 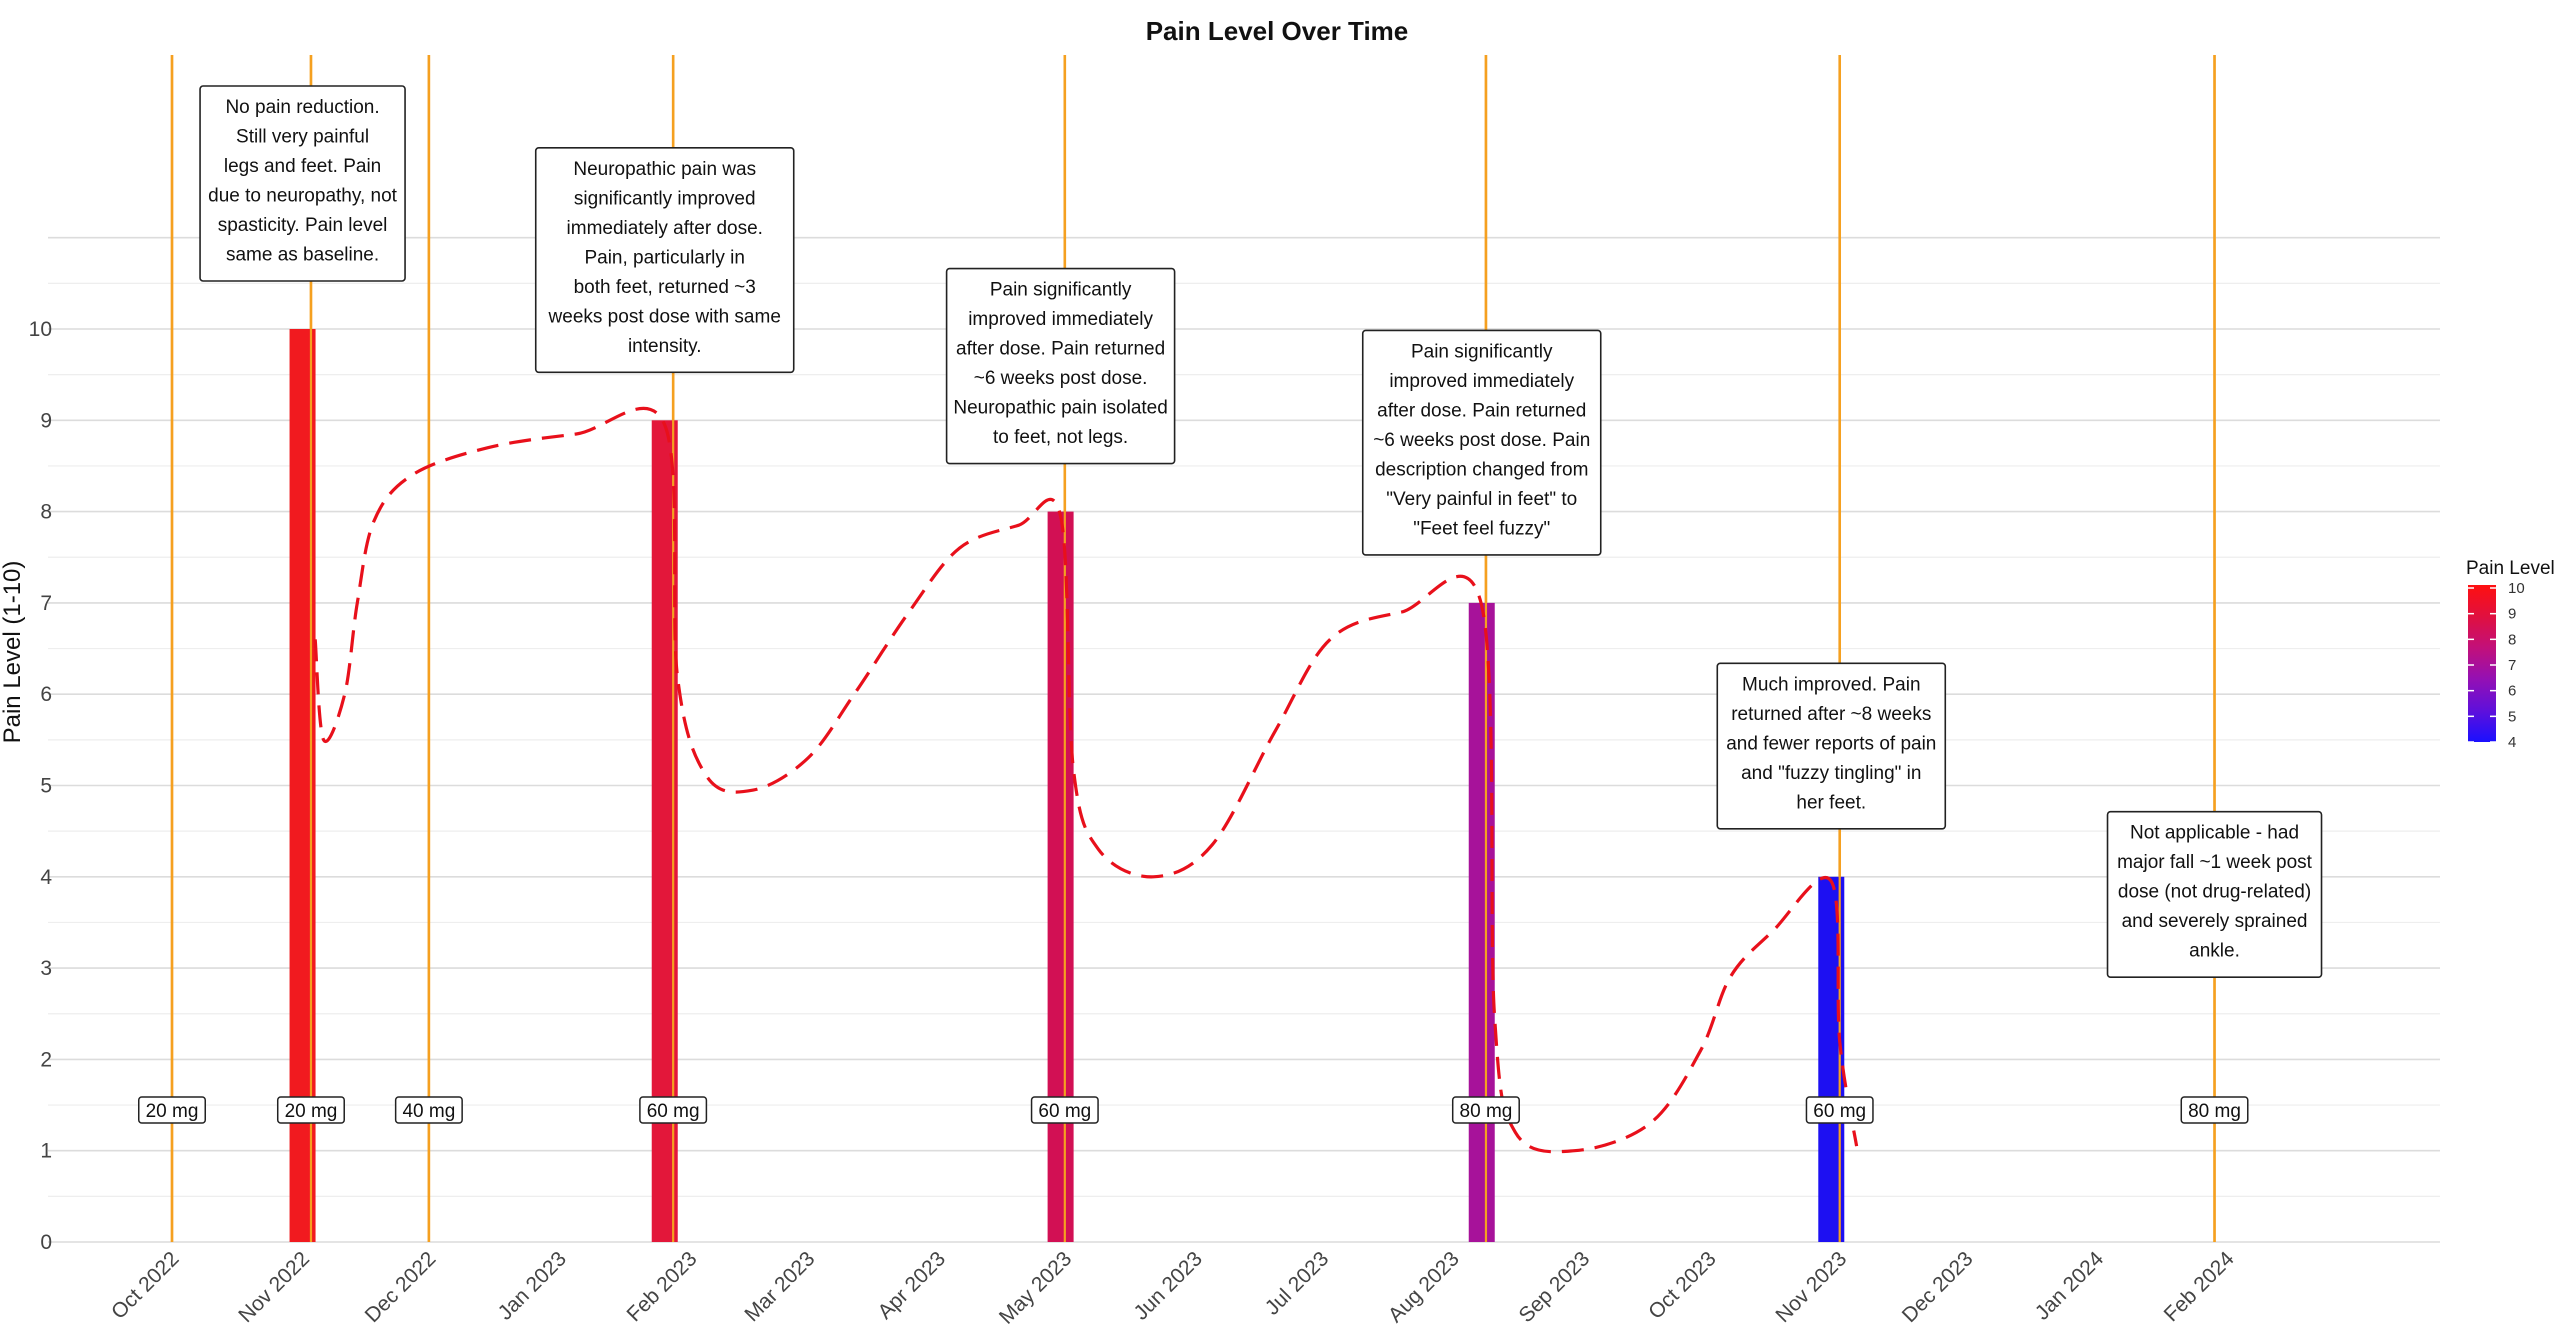 What do you see at coordinates (2512, 742) in the screenshot?
I see `legend-tick-label: 4` at bounding box center [2512, 742].